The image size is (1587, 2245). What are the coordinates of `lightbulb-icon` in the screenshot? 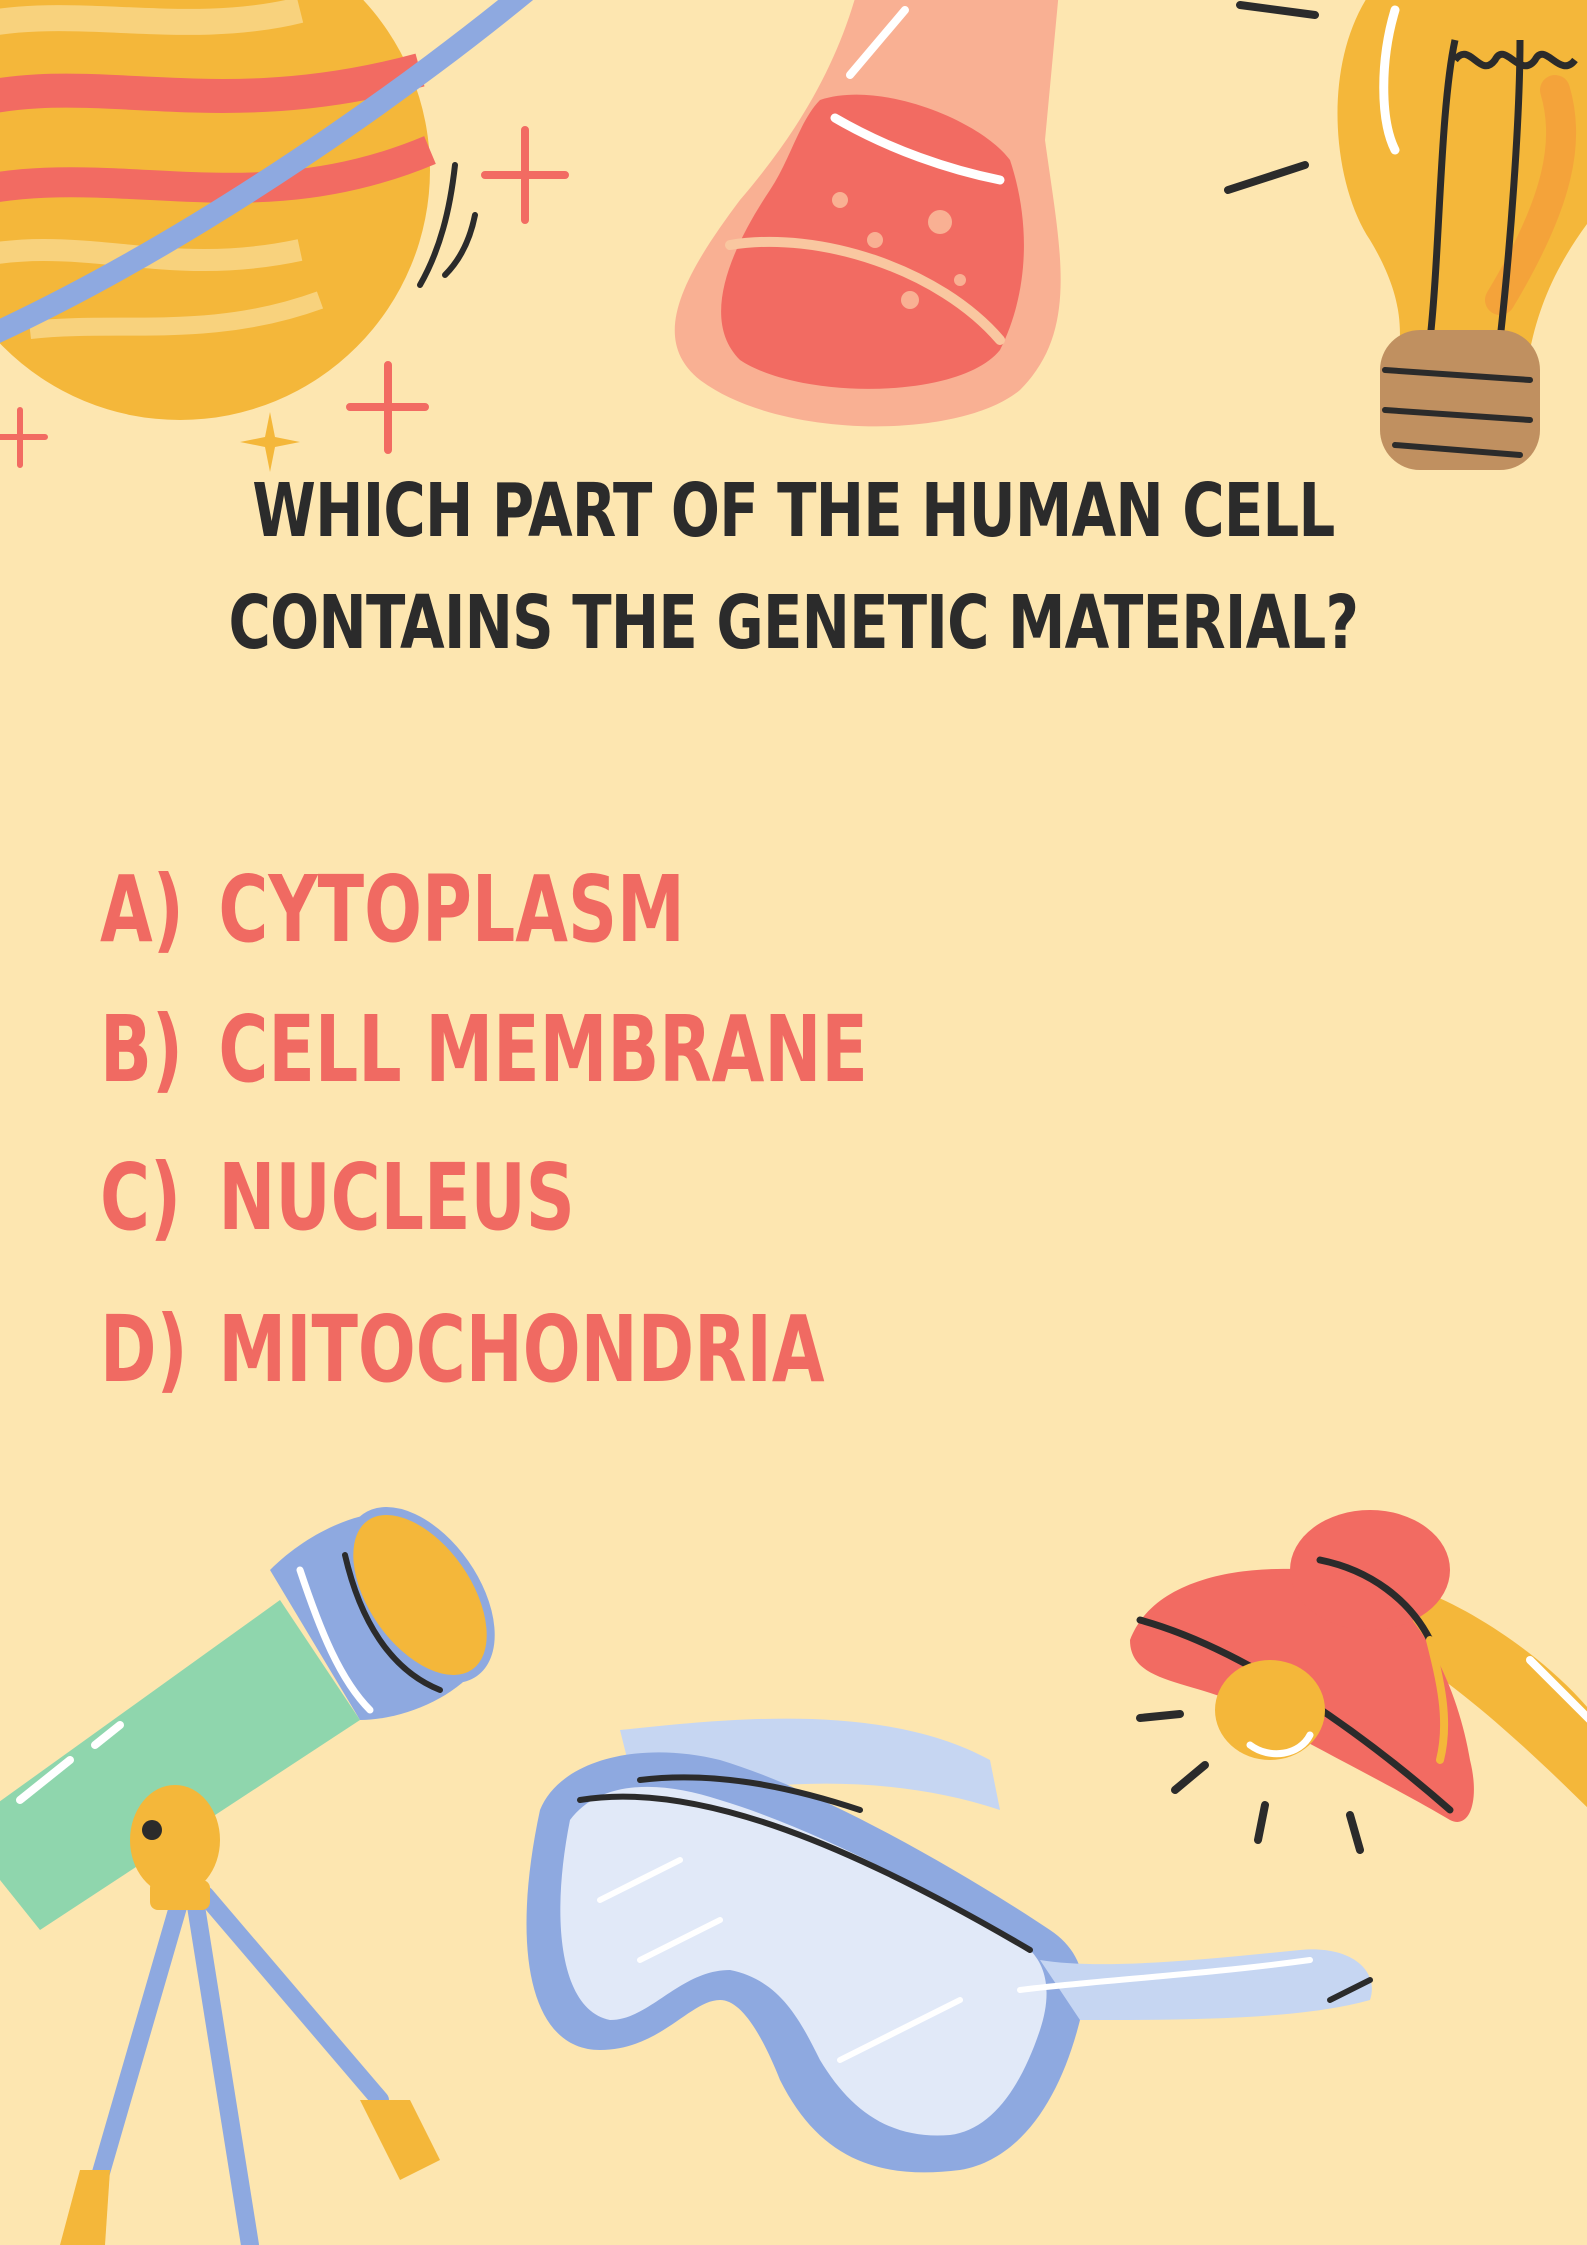 It's located at (1405, 235).